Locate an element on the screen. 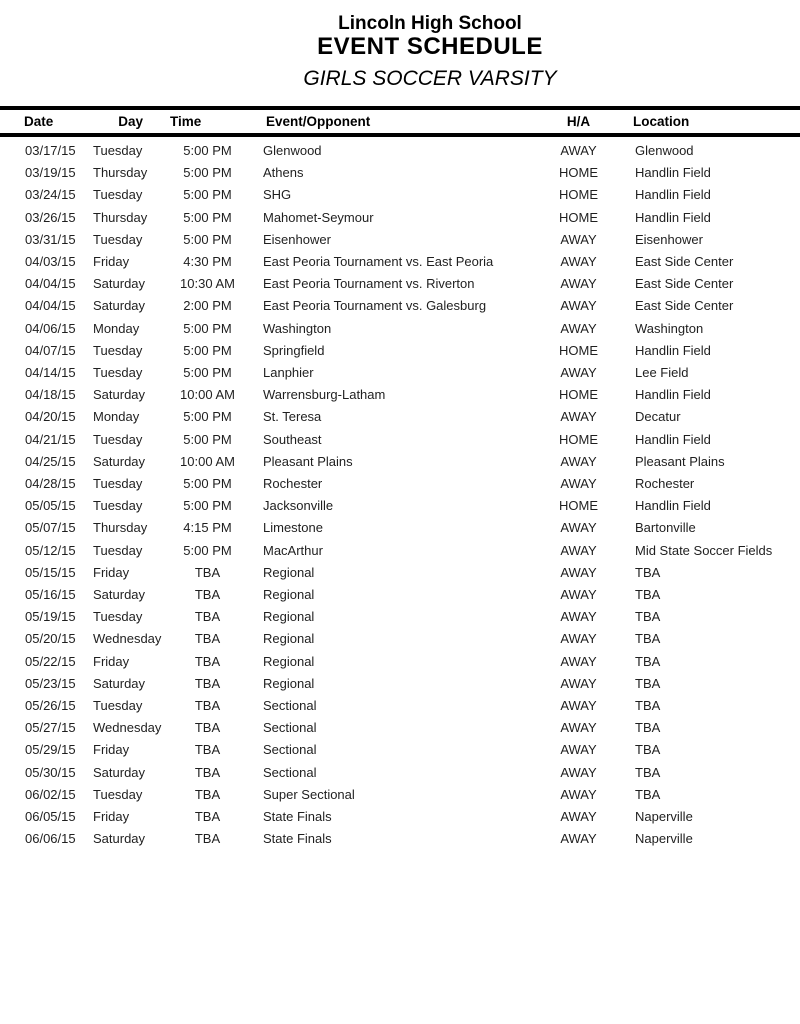 Image resolution: width=800 pixels, height=1024 pixels. location-cell: Washington is located at coordinates (669, 328).